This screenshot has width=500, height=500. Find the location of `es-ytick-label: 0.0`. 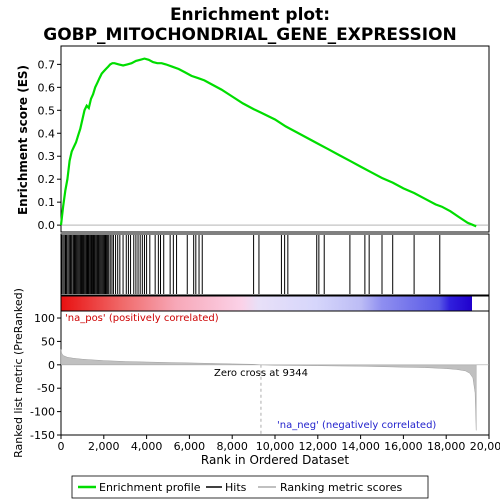

es-ytick-label: 0.0 is located at coordinates (47, 225).